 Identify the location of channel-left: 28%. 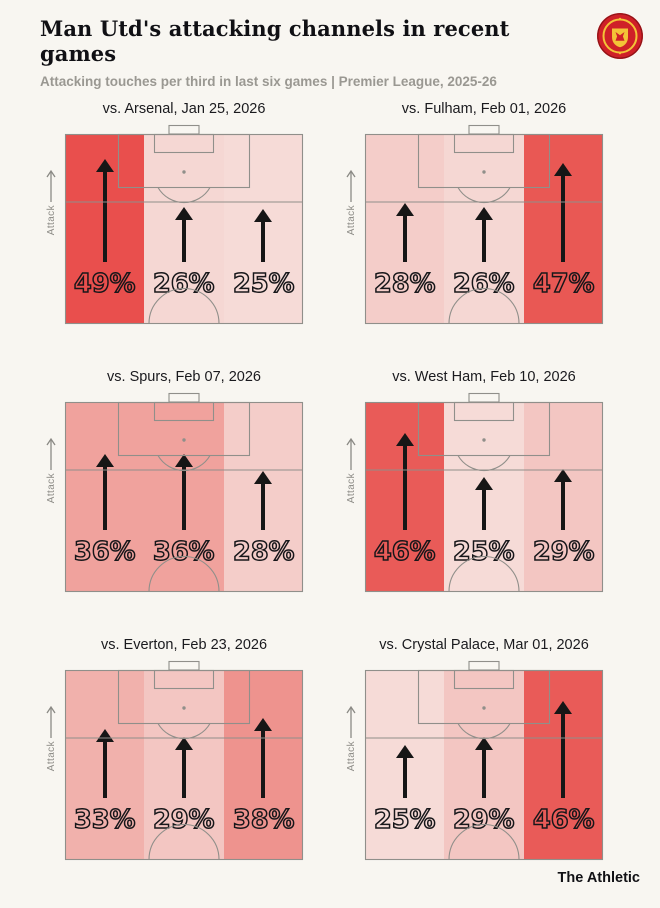
(405, 229).